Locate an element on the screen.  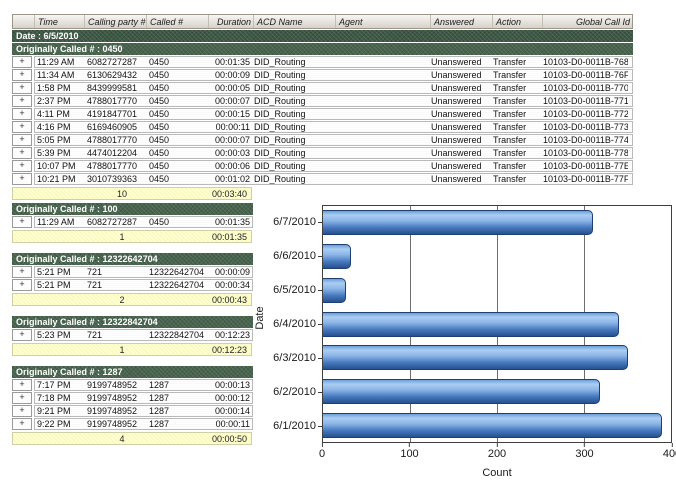
called-number-cell: 12322642704 is located at coordinates (177, 272).